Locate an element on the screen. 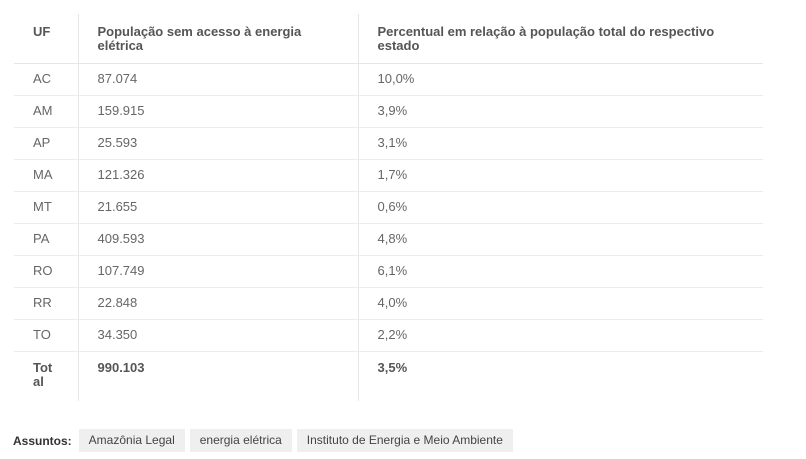 Image resolution: width=806 pixels, height=459 pixels. cell-uf: PA is located at coordinates (46, 239).